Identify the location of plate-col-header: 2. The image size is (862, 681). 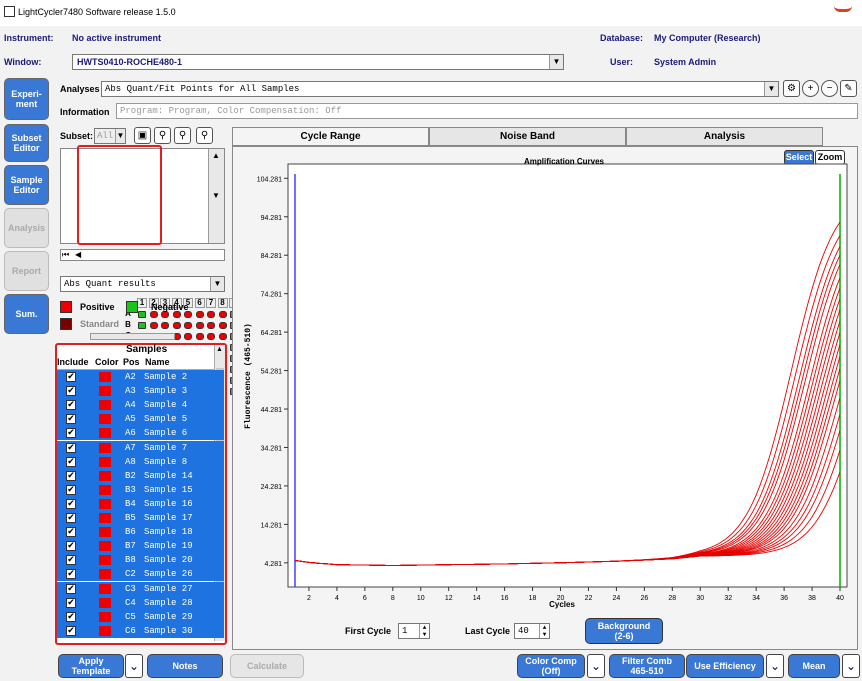
(153, 303).